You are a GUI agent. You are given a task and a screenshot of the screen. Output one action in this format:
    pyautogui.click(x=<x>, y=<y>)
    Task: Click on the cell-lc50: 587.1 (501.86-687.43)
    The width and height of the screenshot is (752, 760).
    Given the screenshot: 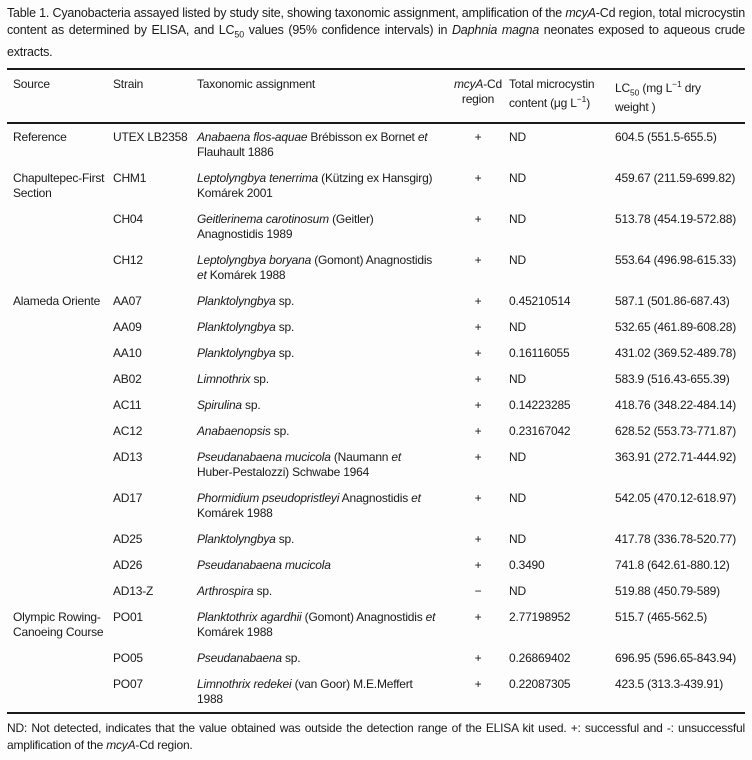 What is the action you would take?
    pyautogui.click(x=672, y=300)
    